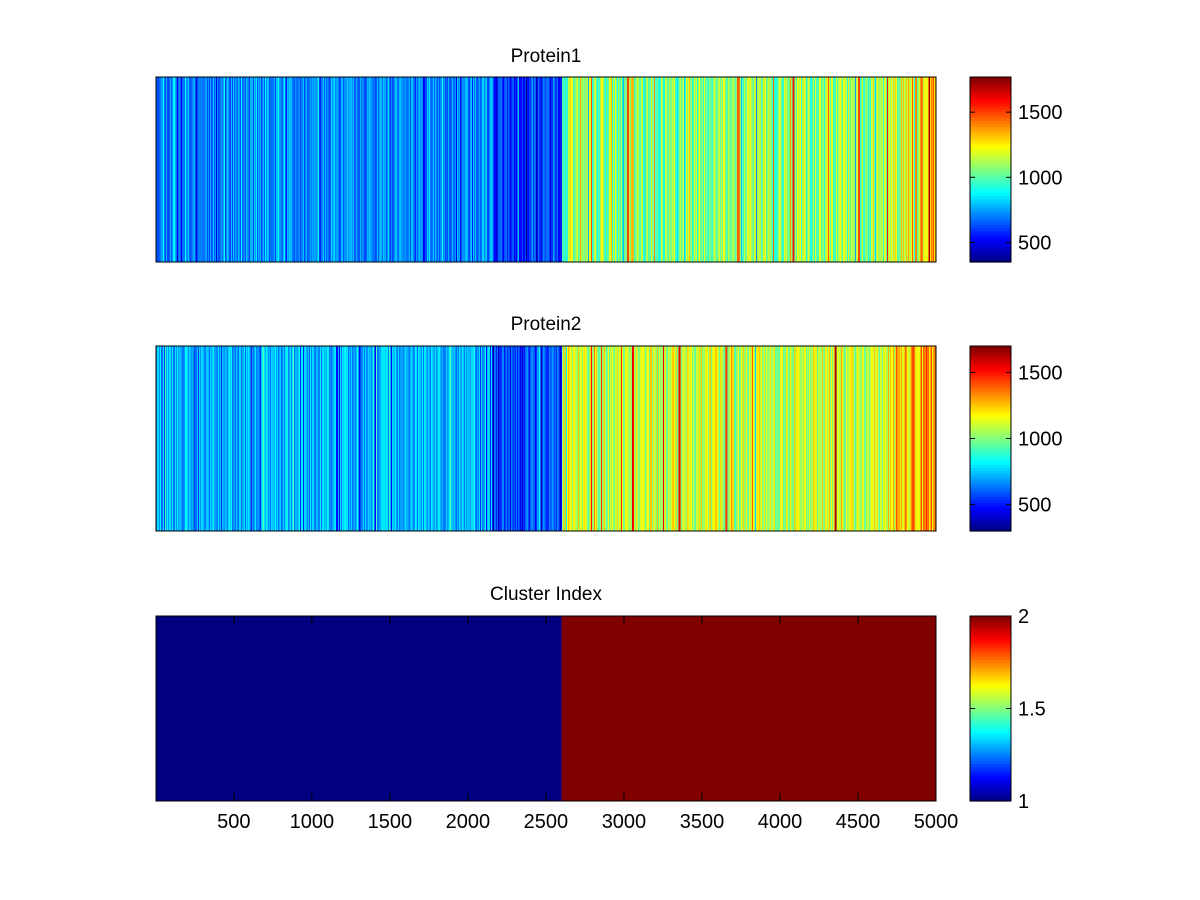  Describe the element at coordinates (1040, 113) in the screenshot. I see `colorbar-tick-label: 1500` at that location.